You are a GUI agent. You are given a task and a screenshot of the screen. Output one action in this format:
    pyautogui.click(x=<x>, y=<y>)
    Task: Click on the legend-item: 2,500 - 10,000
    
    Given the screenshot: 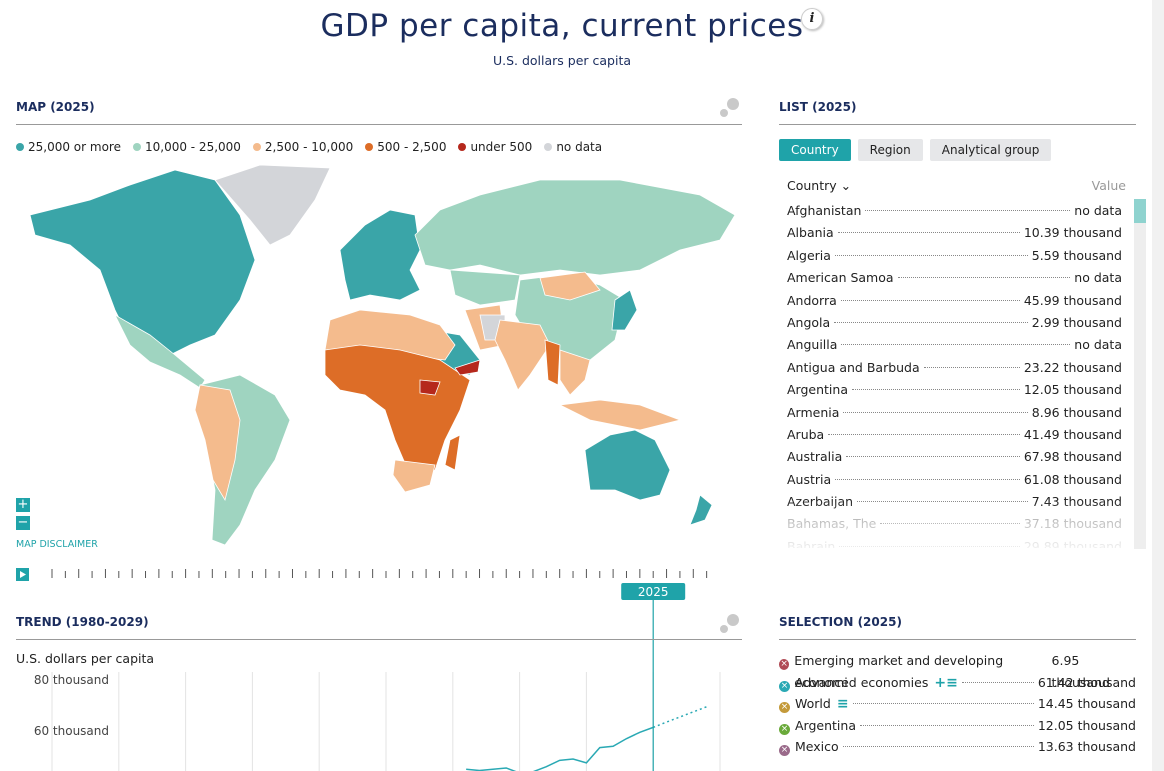 What is the action you would take?
    pyautogui.click(x=303, y=147)
    